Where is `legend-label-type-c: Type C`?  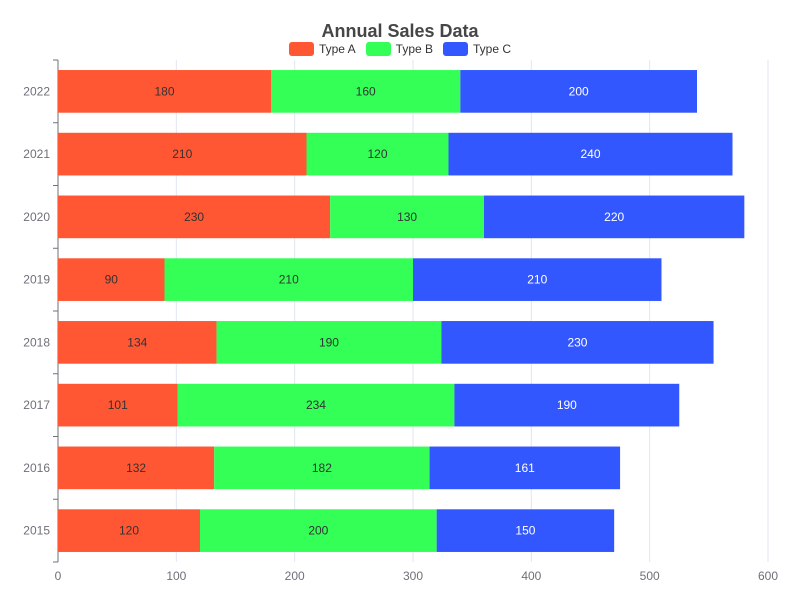 legend-label-type-c: Type C is located at coordinates (492, 49).